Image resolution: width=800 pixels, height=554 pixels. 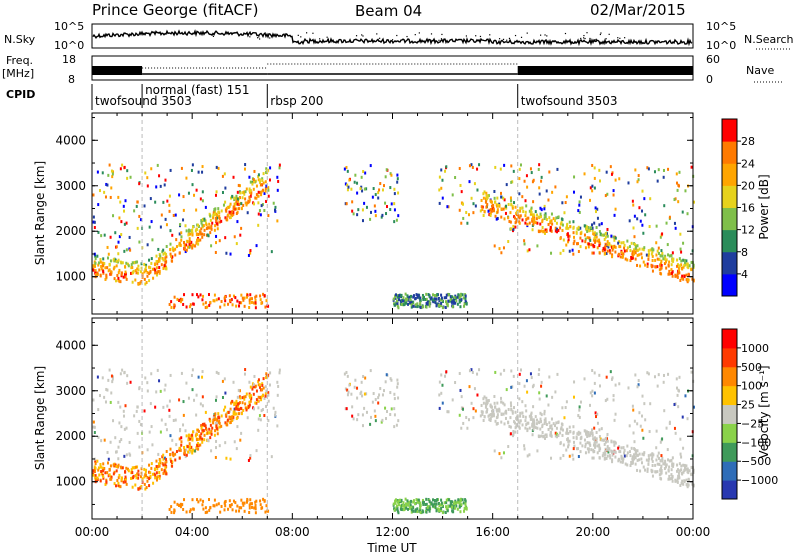 What do you see at coordinates (18, 73) in the screenshot?
I see `freq-label-2: [MHz]` at bounding box center [18, 73].